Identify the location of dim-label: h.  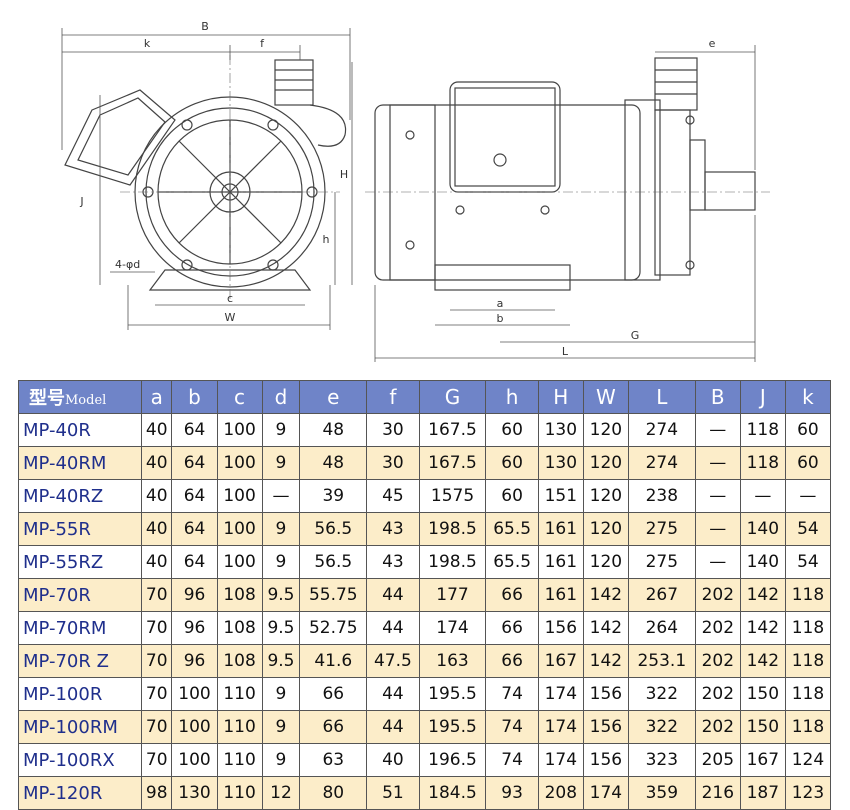
(326, 239).